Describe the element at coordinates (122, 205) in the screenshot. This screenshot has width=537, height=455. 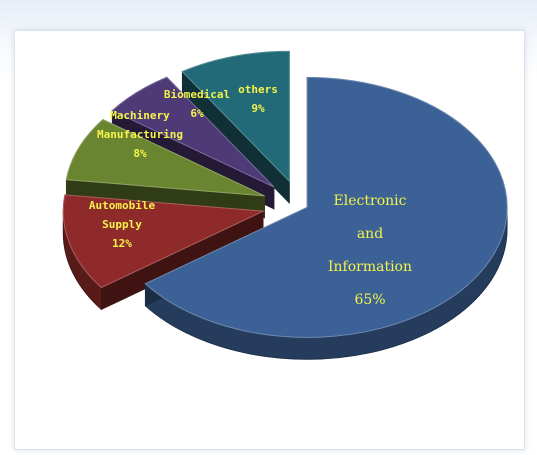
I see `slice-label-line: Automobile` at that location.